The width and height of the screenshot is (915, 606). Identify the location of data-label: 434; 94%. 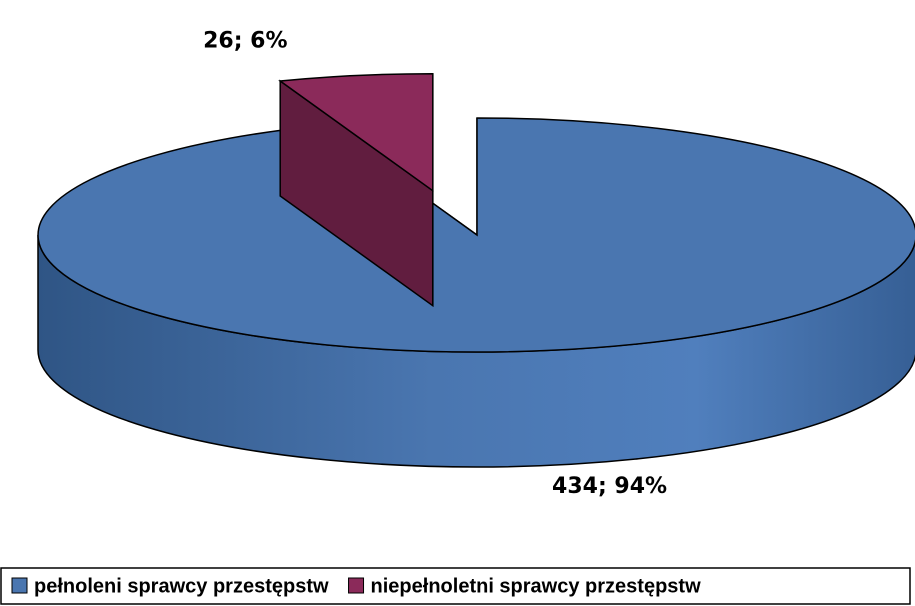
(609, 486).